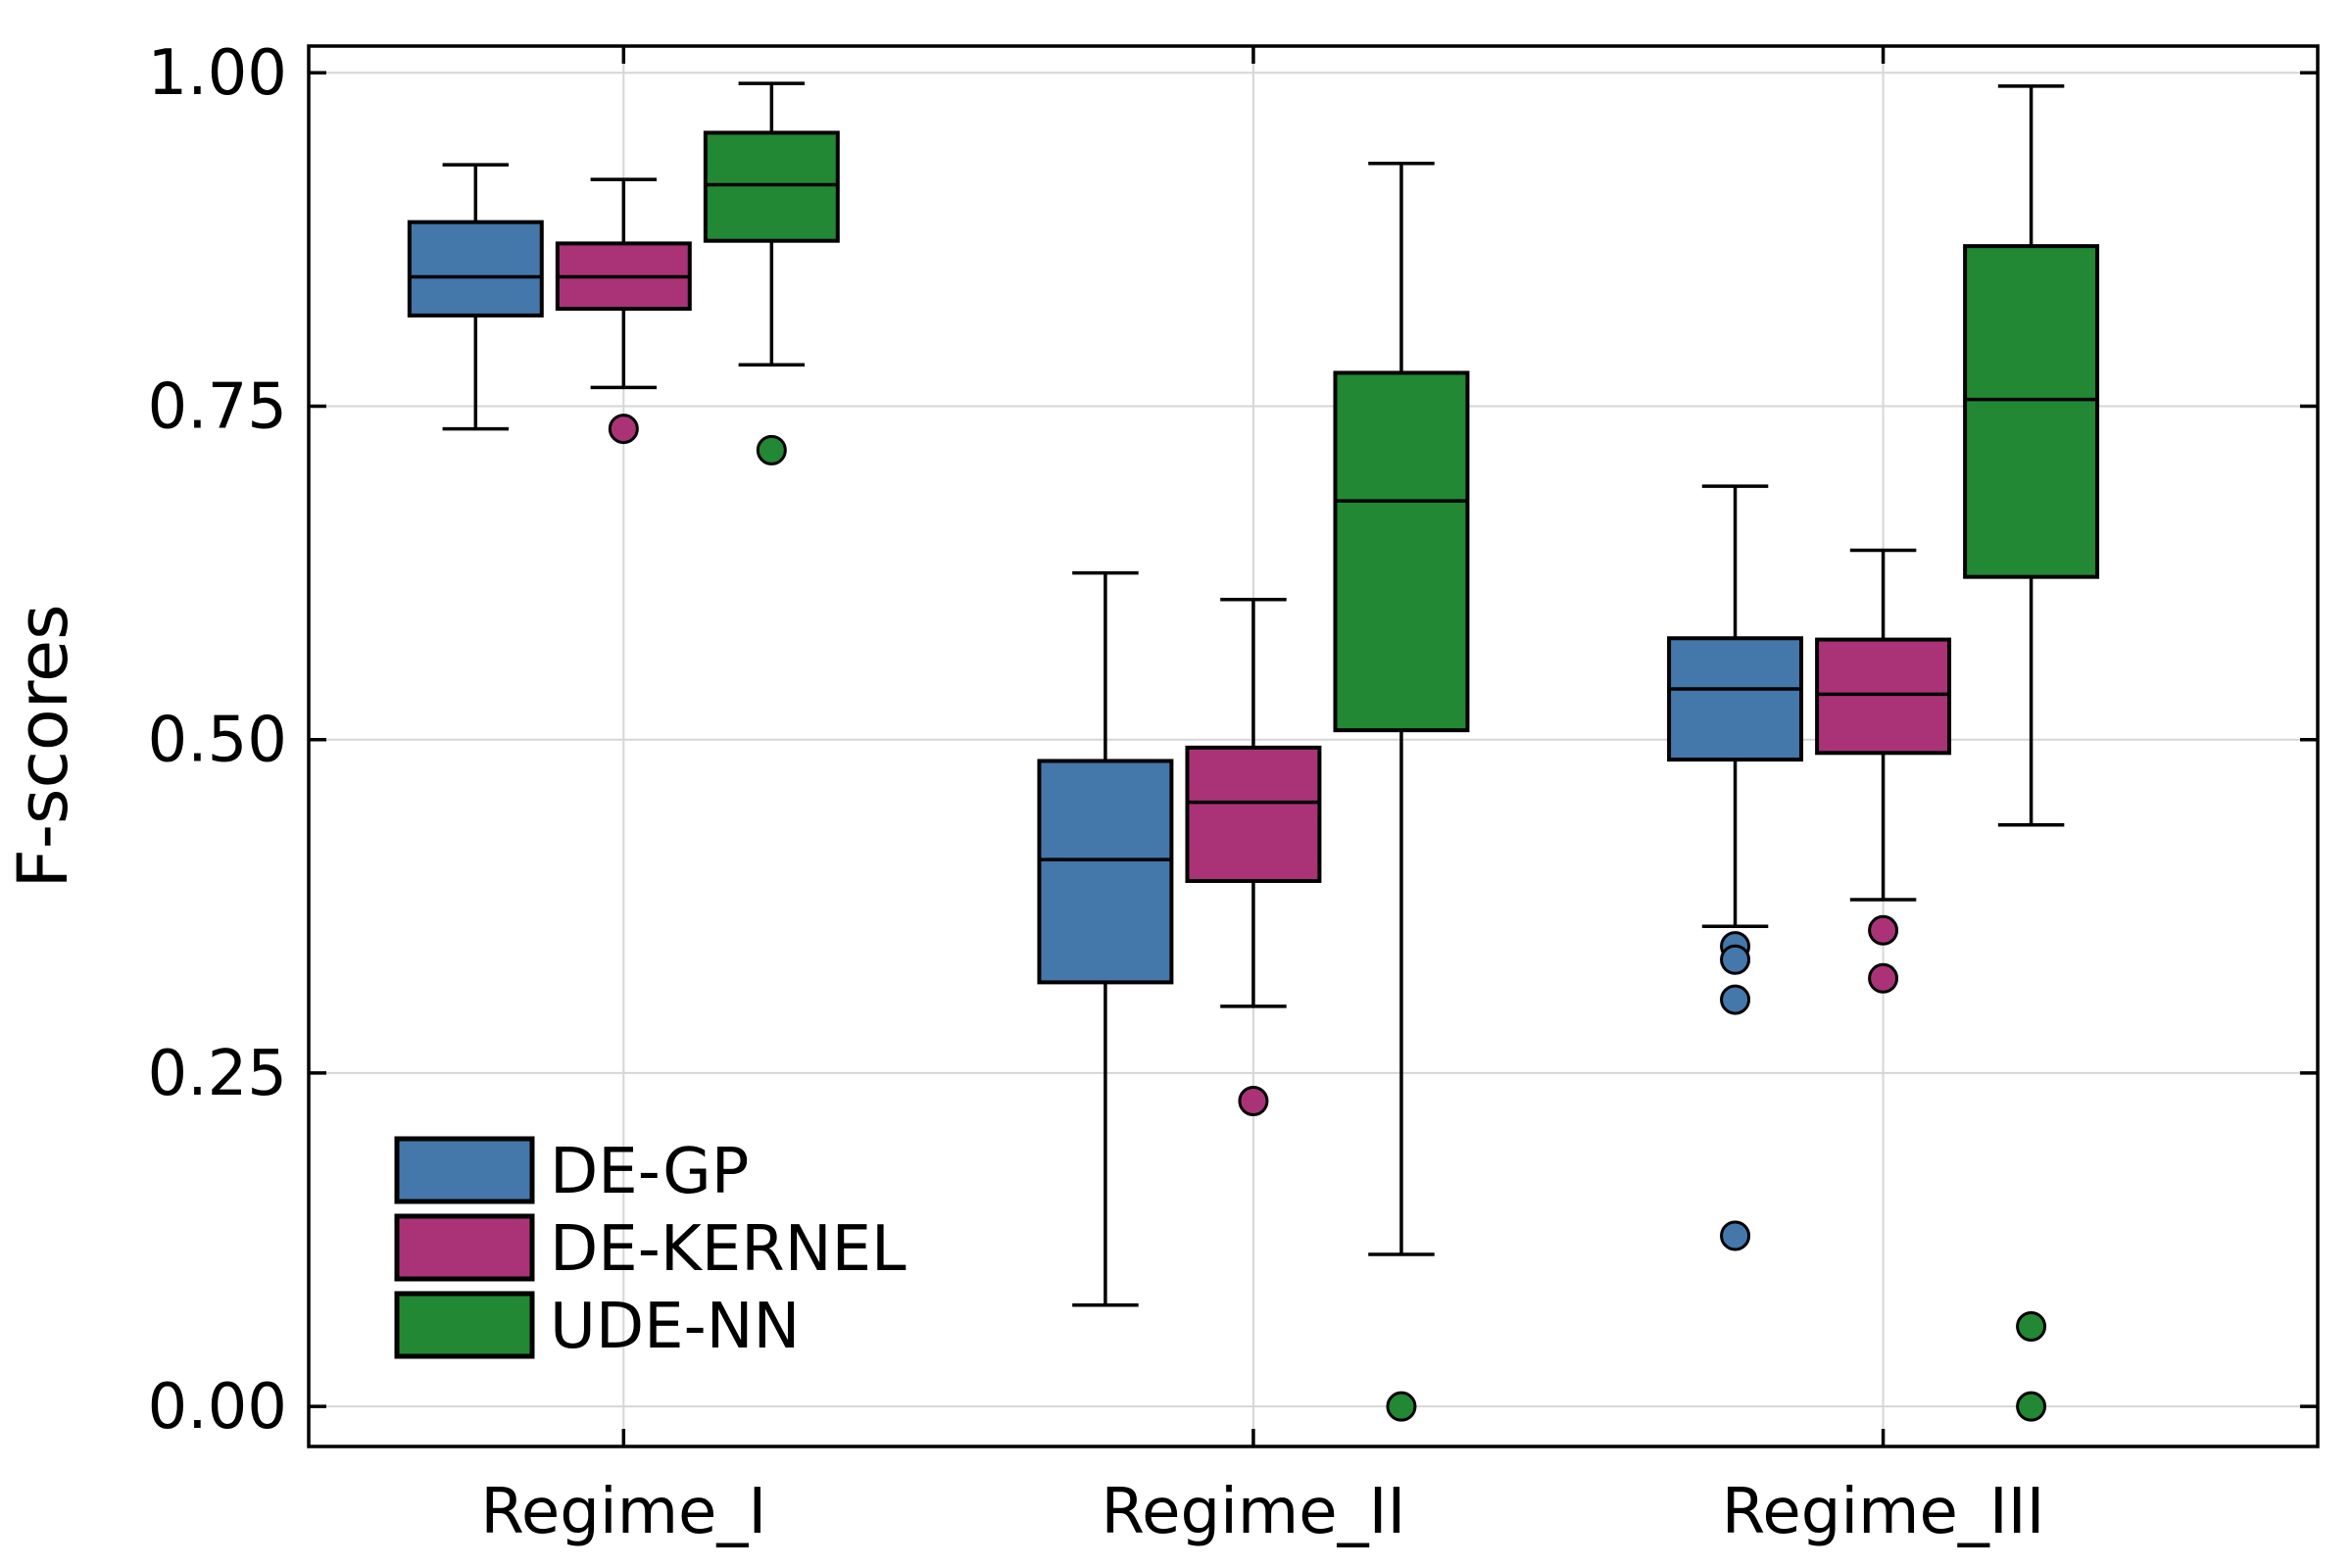 This screenshot has height=1568, width=2352. Describe the element at coordinates (1735, 867) in the screenshot. I see `box-de-gp-regime_iii` at that location.